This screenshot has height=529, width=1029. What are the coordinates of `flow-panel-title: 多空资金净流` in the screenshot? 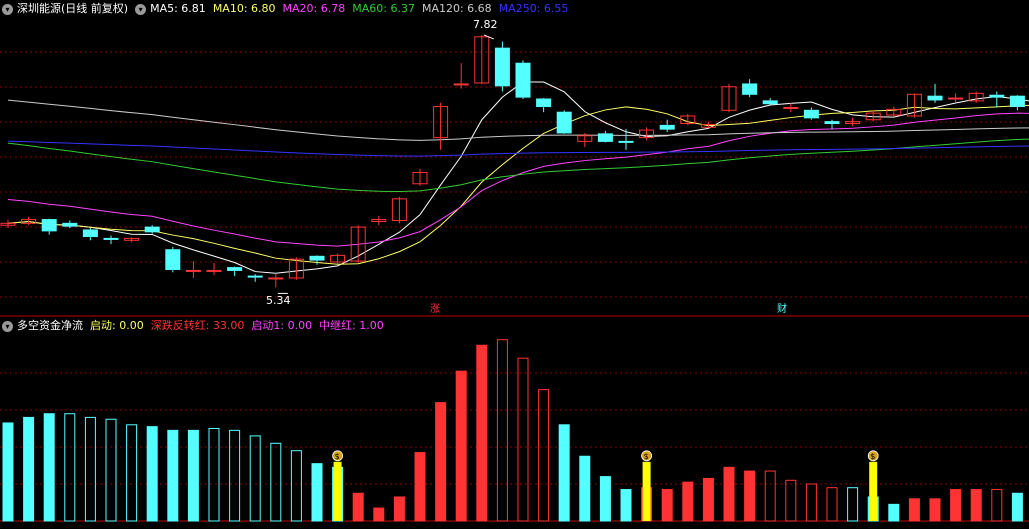 It's located at (50, 325).